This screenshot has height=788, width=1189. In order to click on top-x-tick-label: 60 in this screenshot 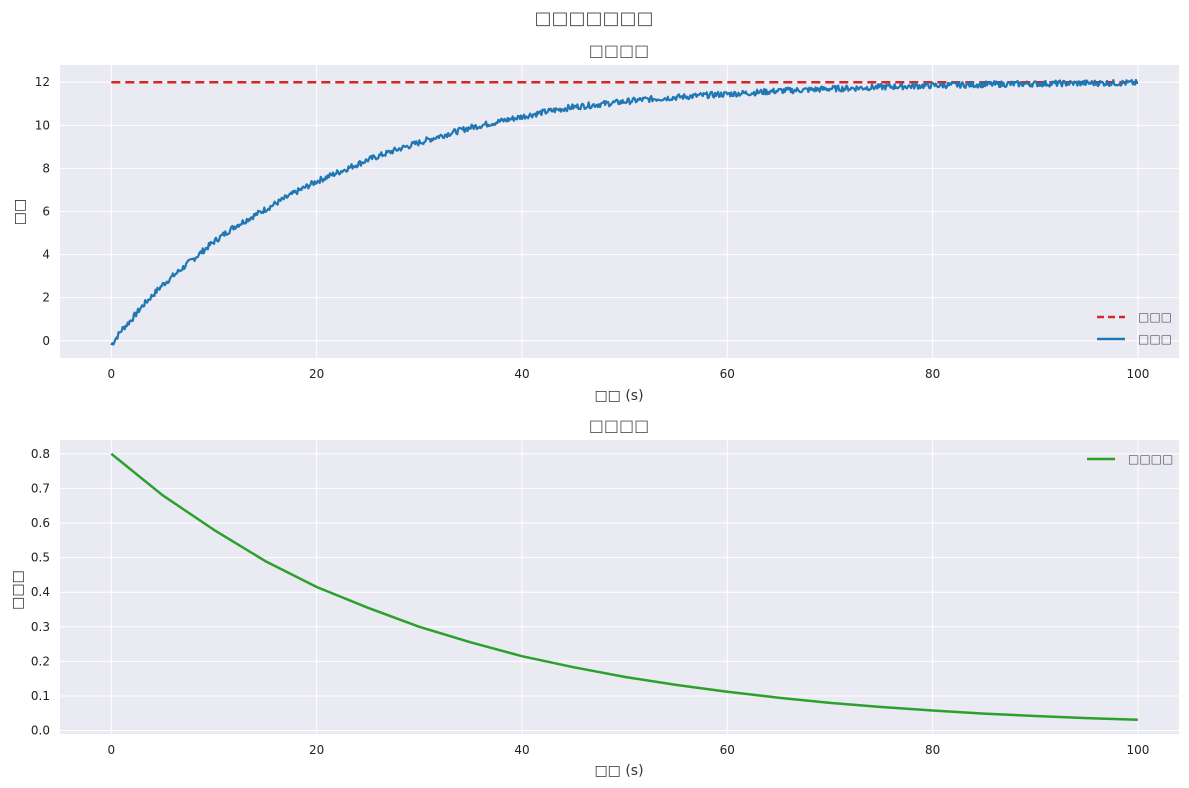, I will do `click(727, 374)`.